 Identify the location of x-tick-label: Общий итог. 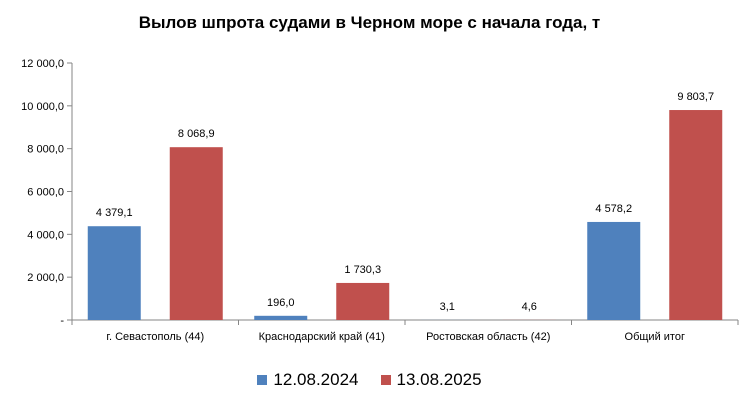
(655, 337).